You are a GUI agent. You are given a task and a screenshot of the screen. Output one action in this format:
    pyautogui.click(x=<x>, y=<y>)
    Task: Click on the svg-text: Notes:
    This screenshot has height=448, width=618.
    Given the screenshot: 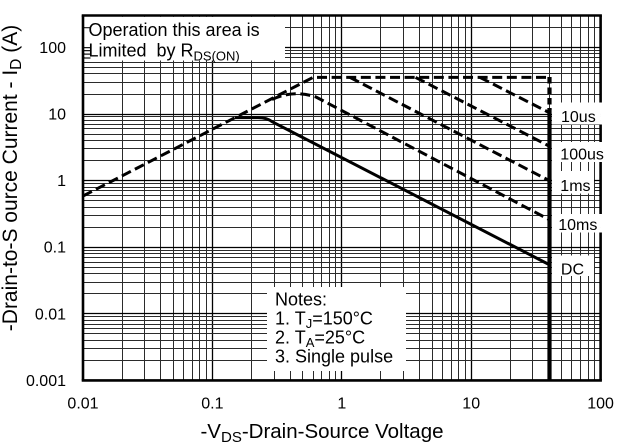 What is the action you would take?
    pyautogui.click(x=301, y=300)
    